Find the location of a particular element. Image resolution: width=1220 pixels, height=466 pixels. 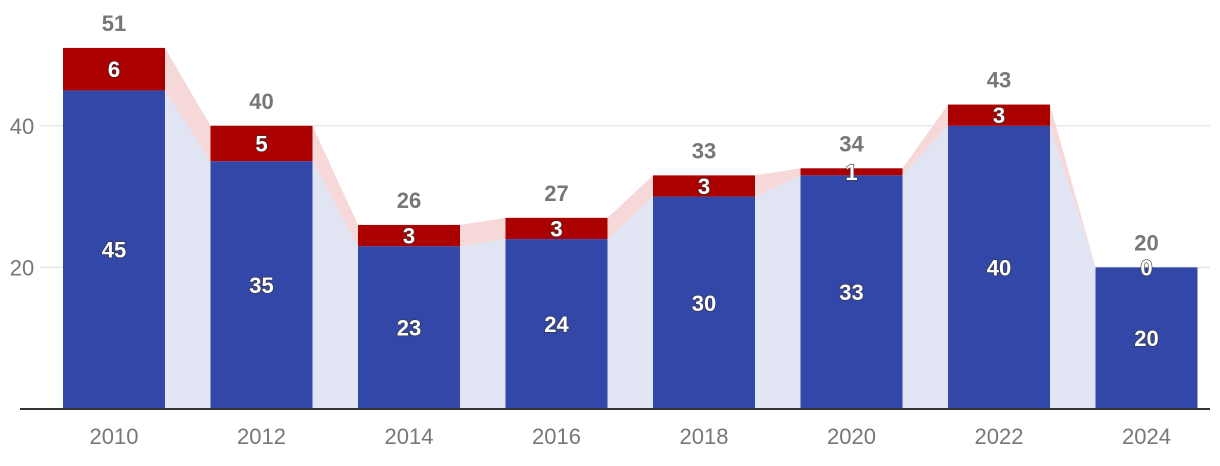

x-tick-label: 2010 is located at coordinates (114, 436).